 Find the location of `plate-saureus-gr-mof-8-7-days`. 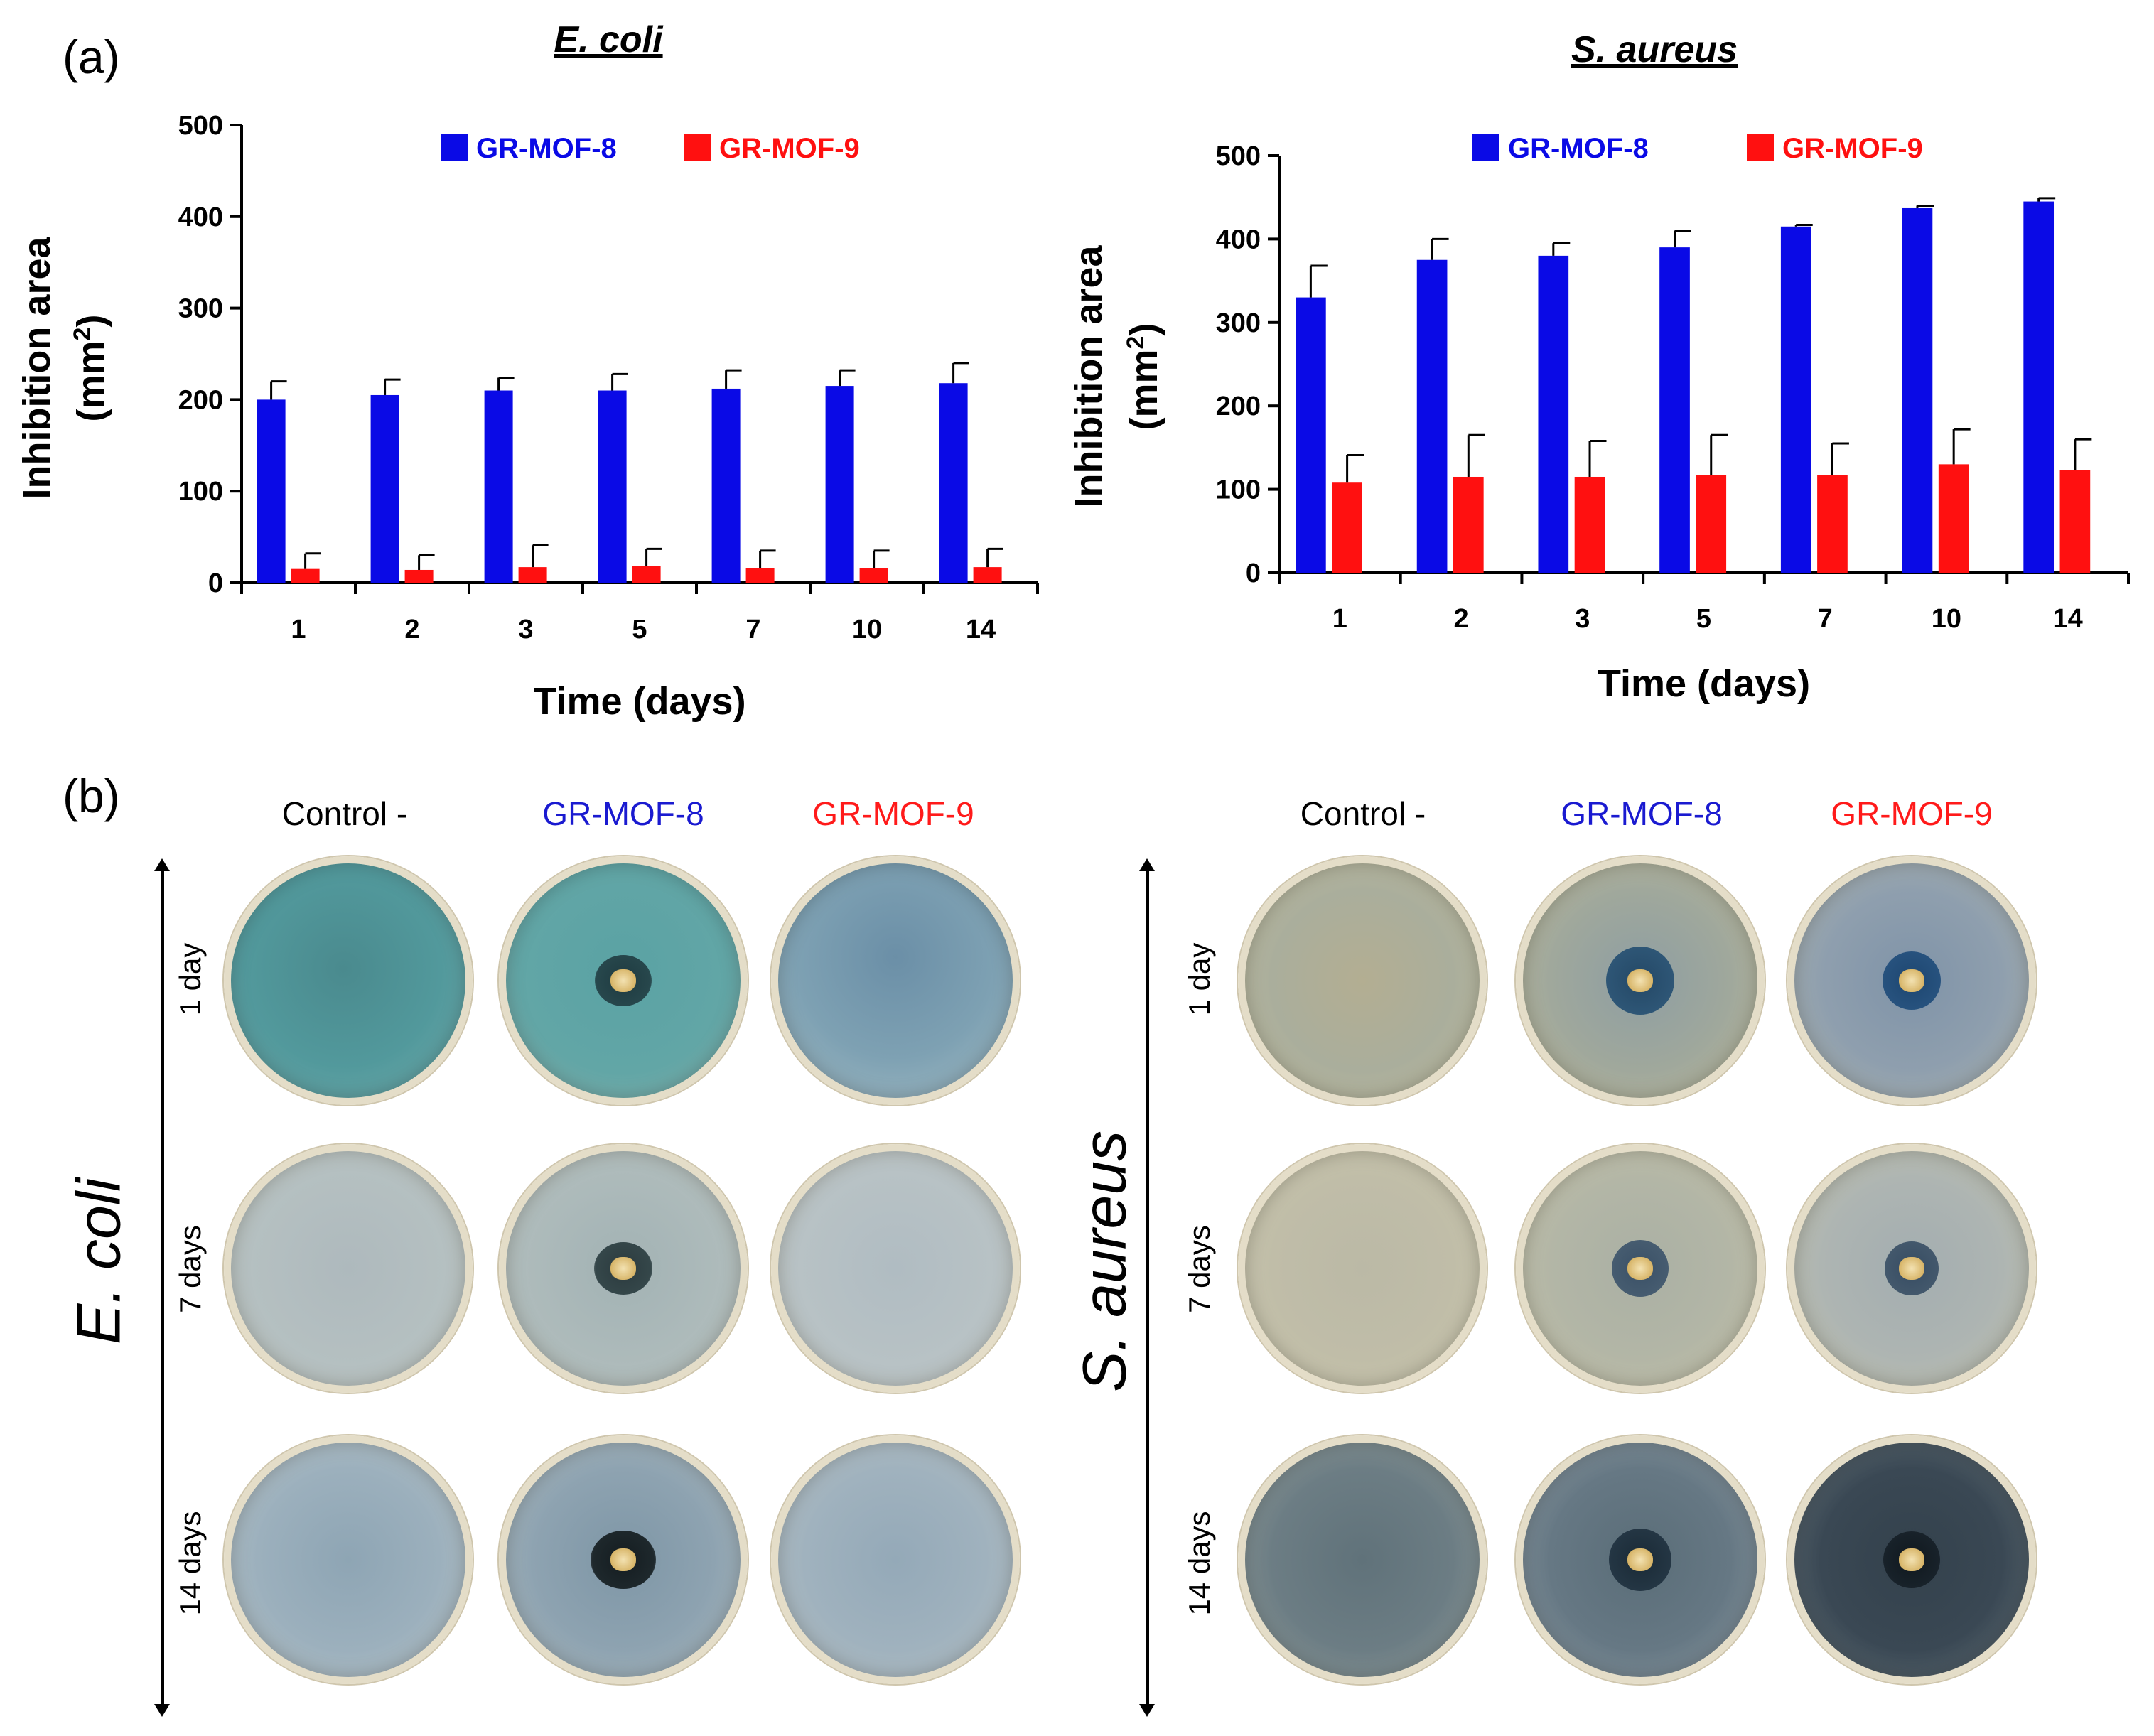

plate-saureus-gr-mof-8-7-days is located at coordinates (1640, 1268).